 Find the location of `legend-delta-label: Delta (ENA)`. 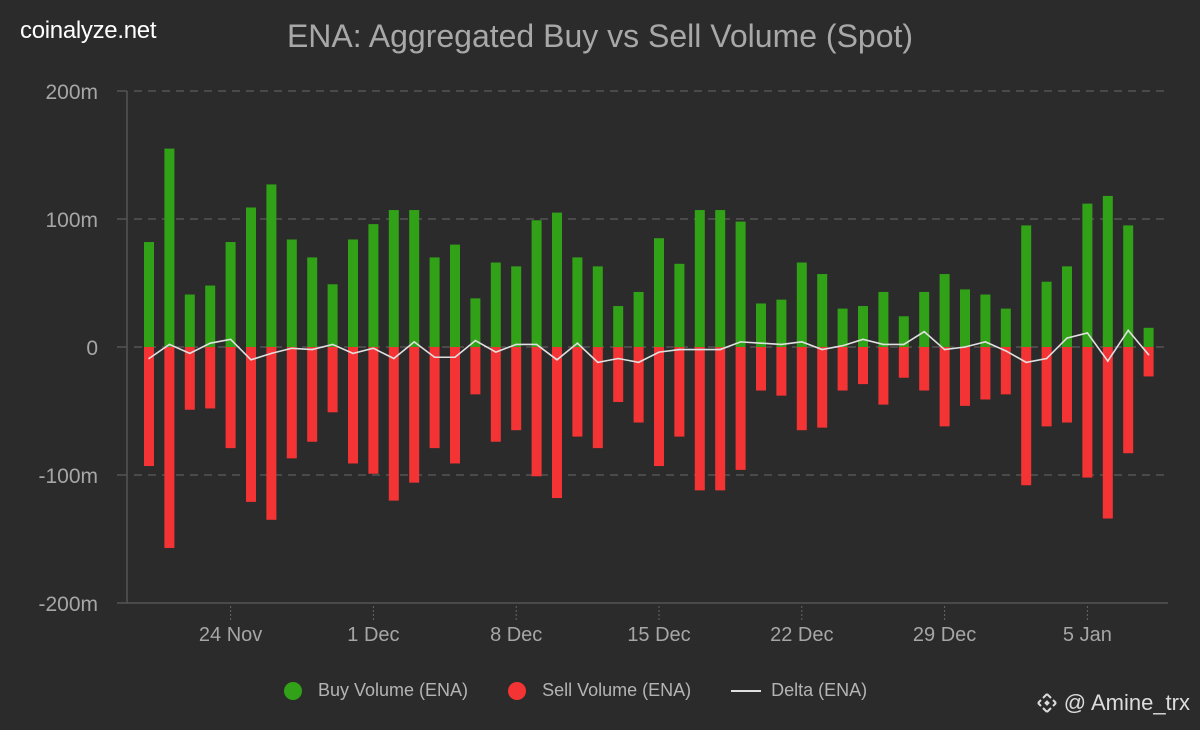

legend-delta-label: Delta (ENA) is located at coordinates (819, 690).